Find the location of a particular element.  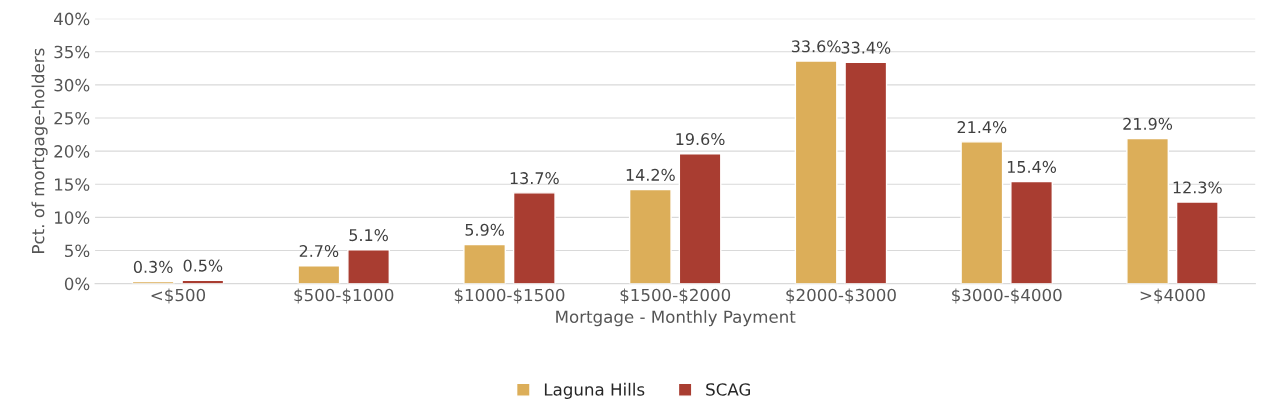

y-tick-label: 0% is located at coordinates (77, 284).